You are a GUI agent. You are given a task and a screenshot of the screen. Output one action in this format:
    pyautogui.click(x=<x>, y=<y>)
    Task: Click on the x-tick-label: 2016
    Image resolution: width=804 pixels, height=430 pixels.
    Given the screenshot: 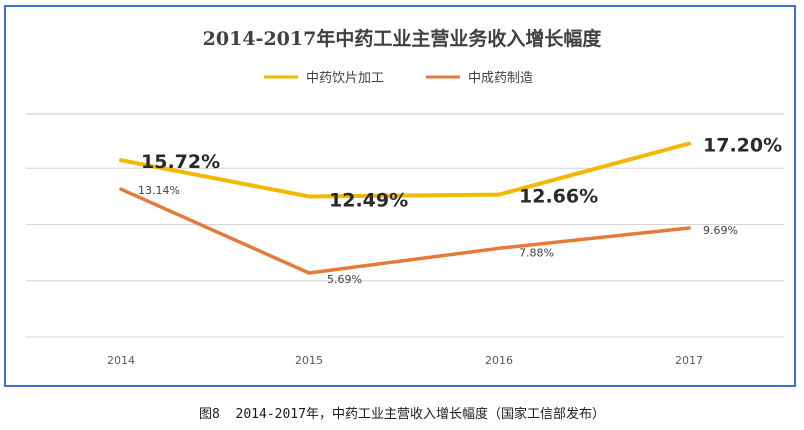 What is the action you would take?
    pyautogui.click(x=499, y=360)
    